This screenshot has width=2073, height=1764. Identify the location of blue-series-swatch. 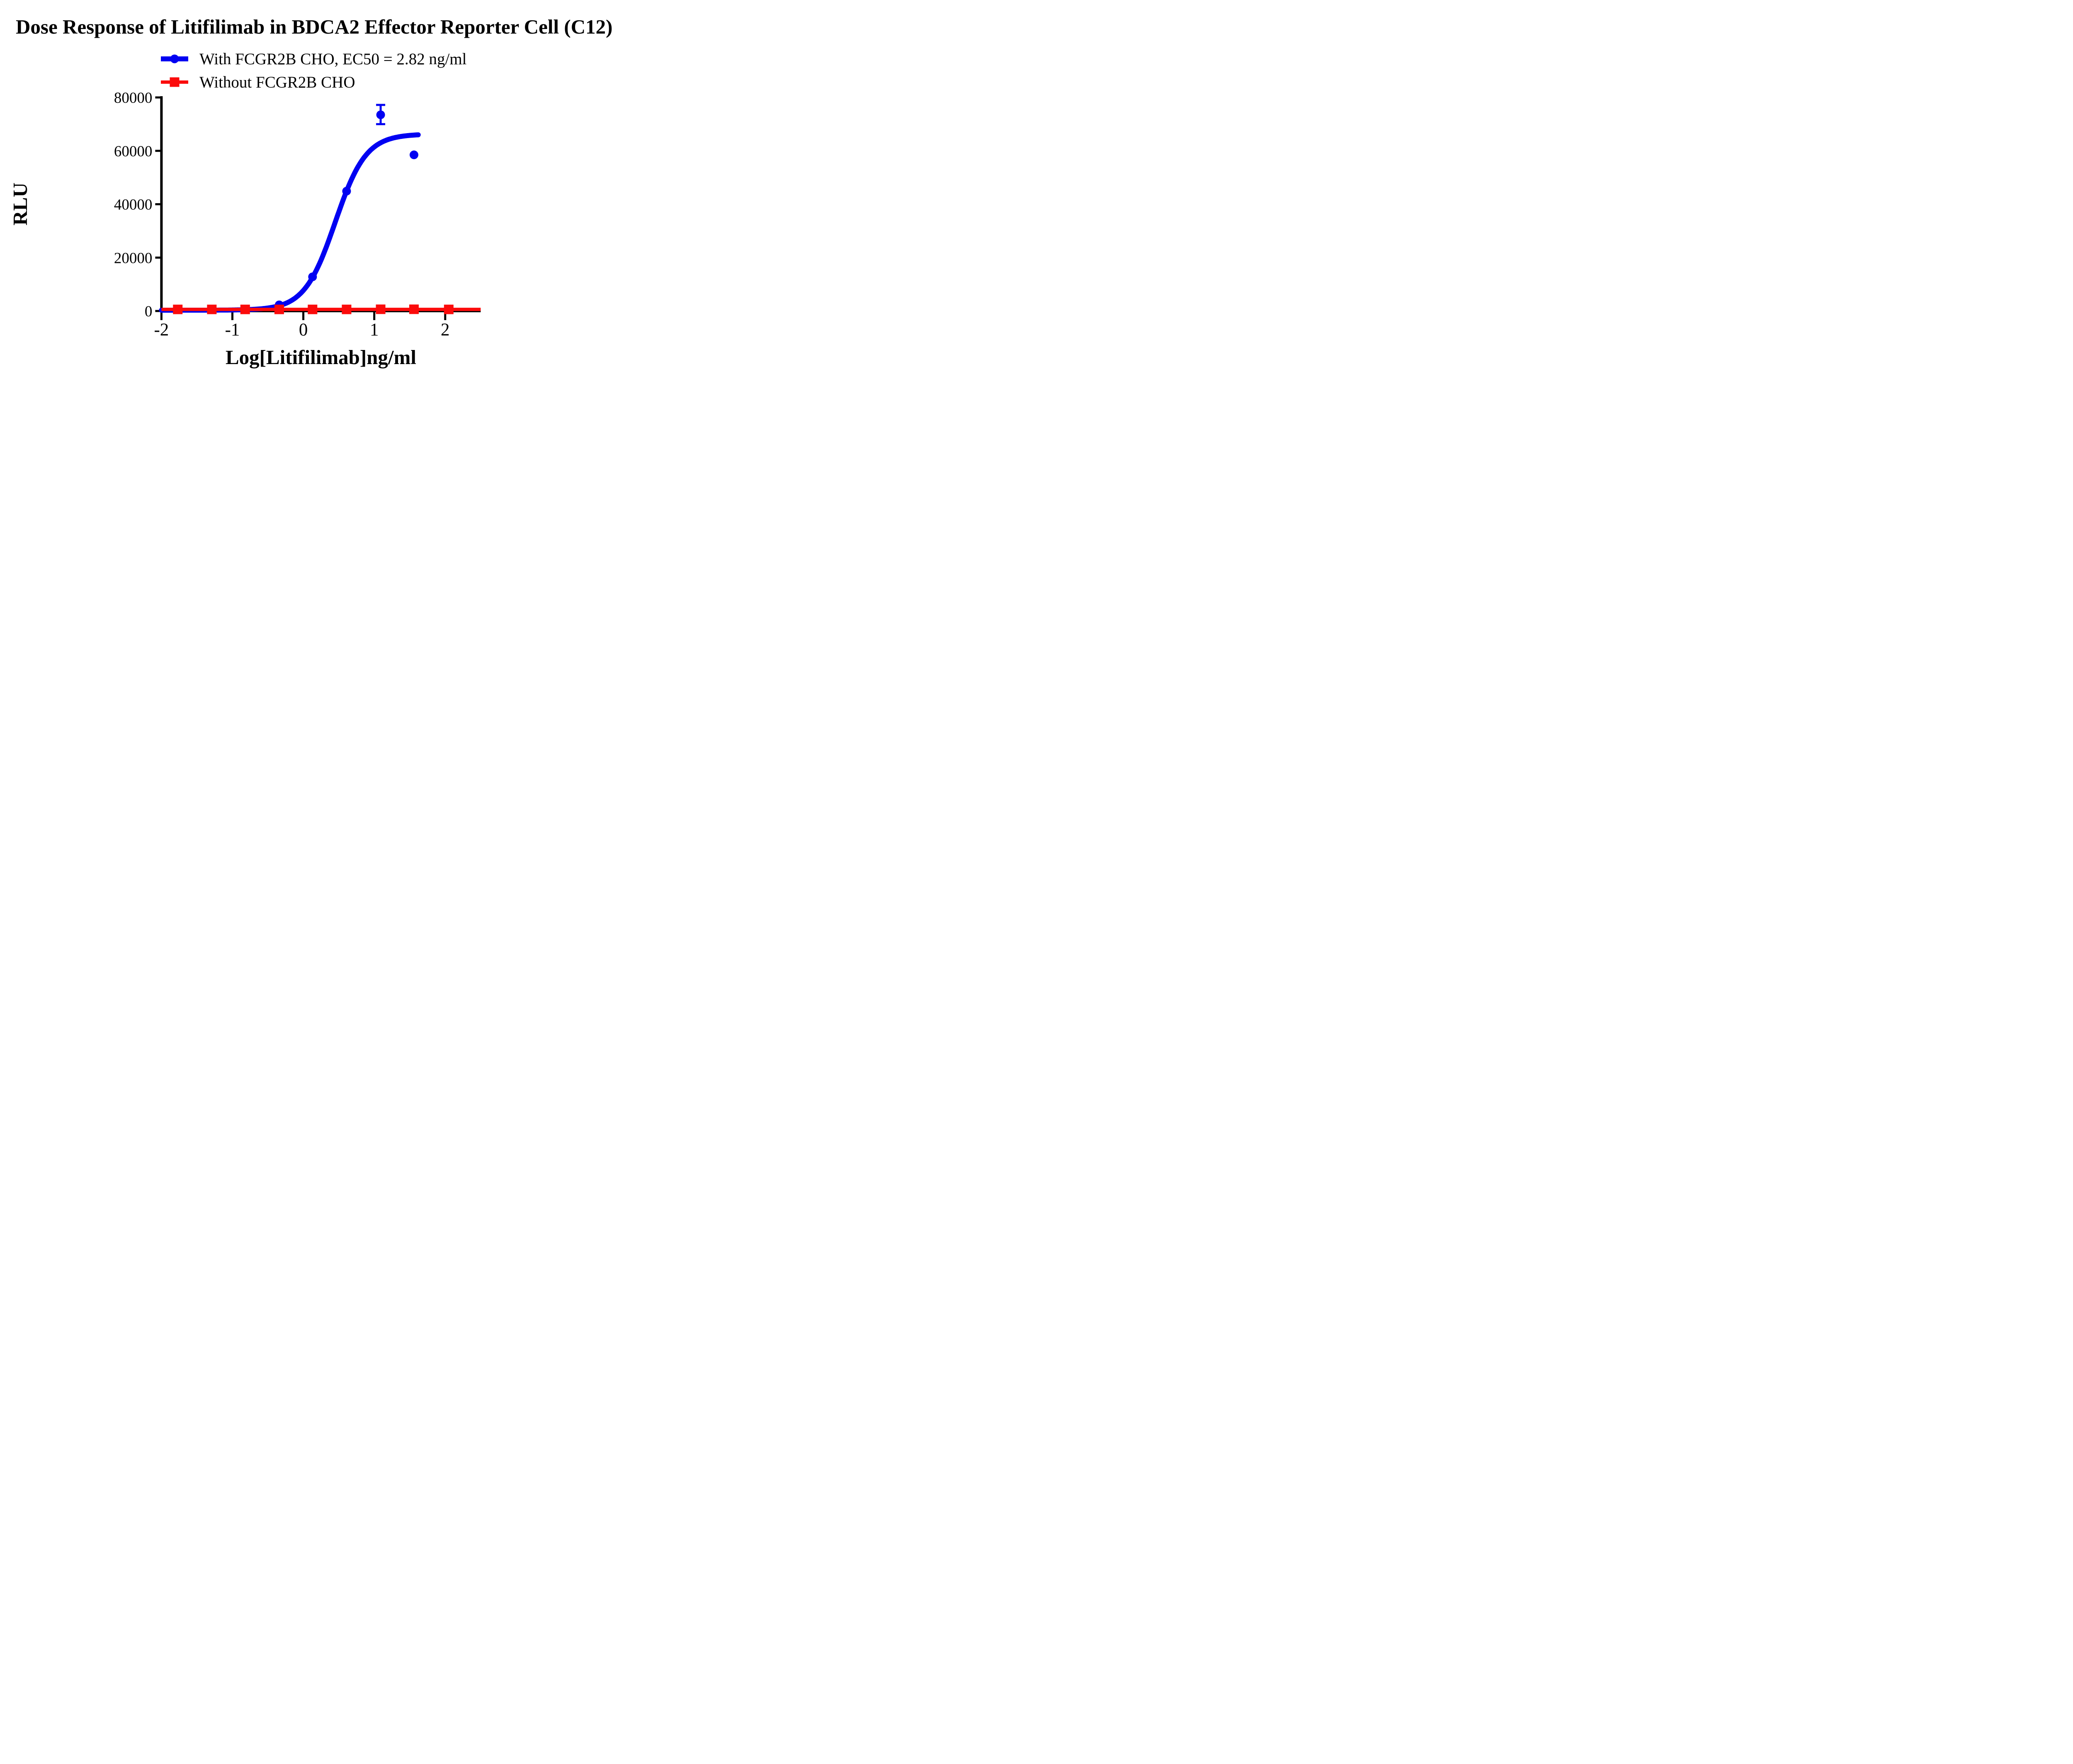
(175, 59).